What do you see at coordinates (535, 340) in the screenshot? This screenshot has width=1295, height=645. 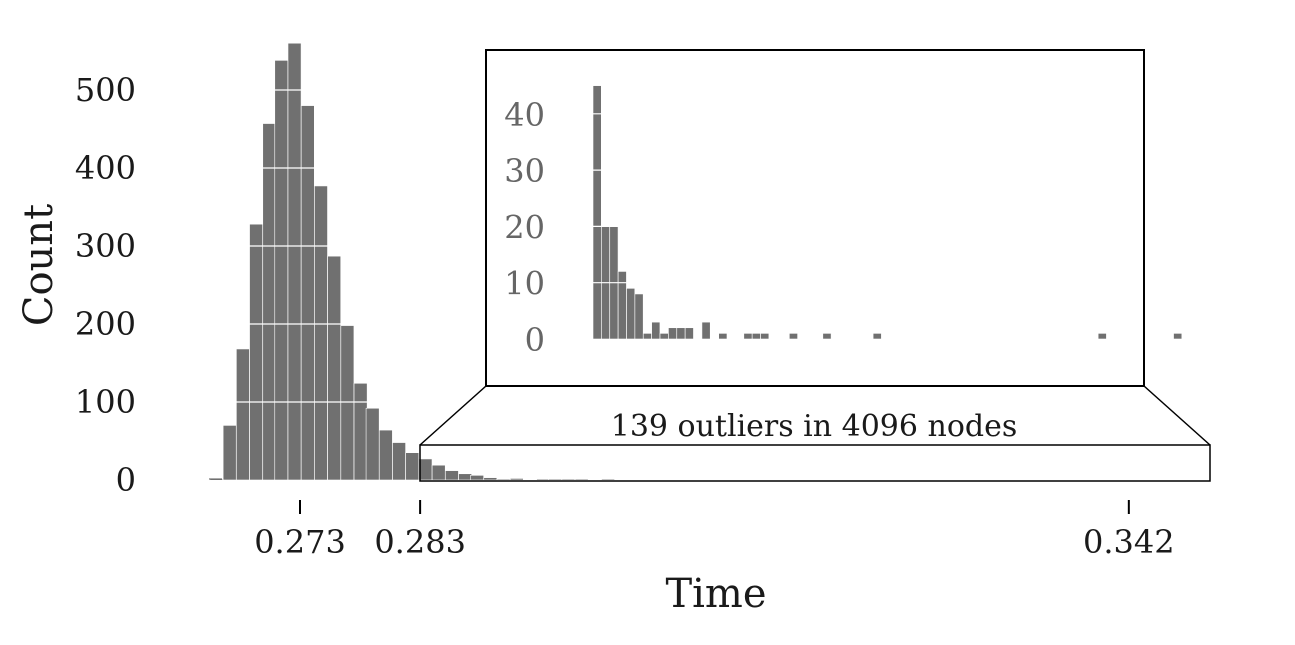 I see `inset-y-tick-label: 0` at bounding box center [535, 340].